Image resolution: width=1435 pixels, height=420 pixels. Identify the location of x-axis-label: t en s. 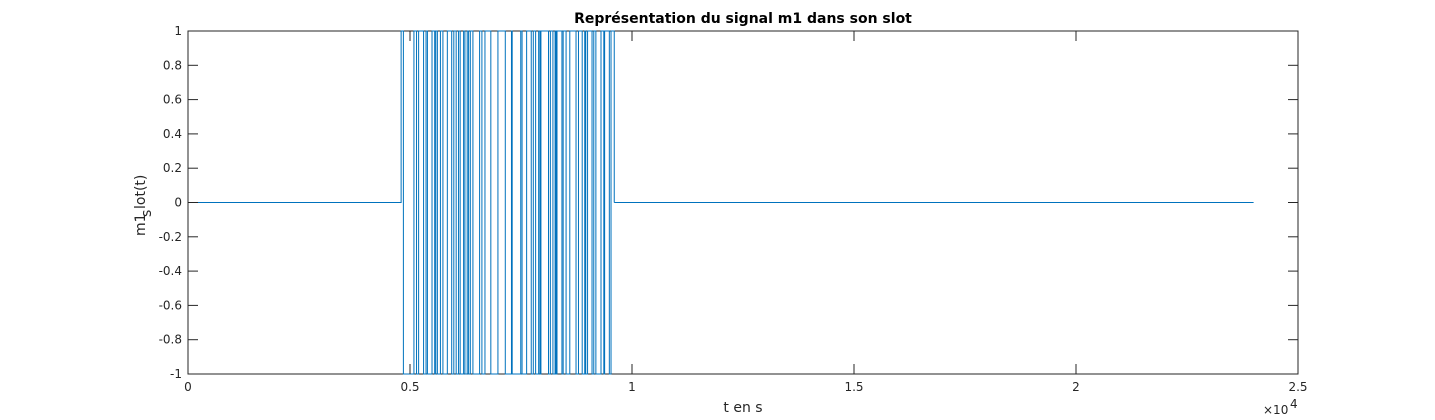
(742, 408).